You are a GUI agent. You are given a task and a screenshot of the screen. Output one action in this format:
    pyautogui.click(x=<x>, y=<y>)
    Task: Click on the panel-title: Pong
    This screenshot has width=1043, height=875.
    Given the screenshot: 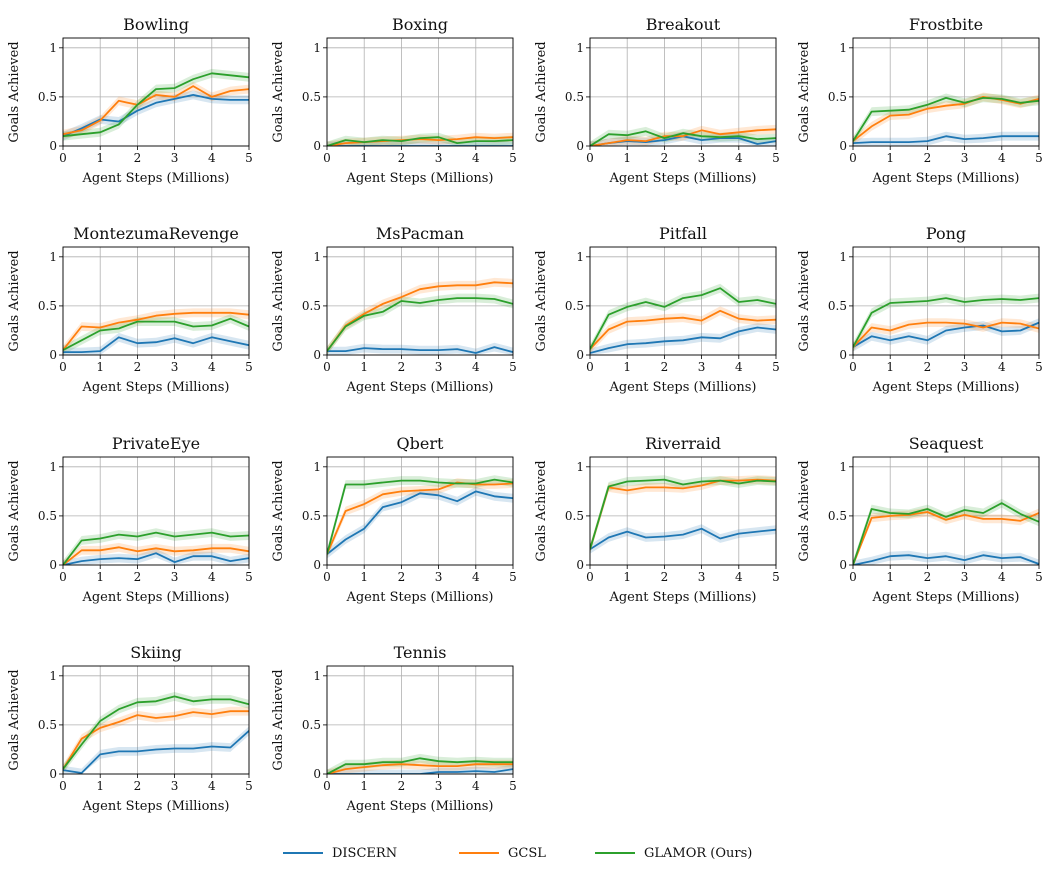 What is the action you would take?
    pyautogui.click(x=946, y=233)
    